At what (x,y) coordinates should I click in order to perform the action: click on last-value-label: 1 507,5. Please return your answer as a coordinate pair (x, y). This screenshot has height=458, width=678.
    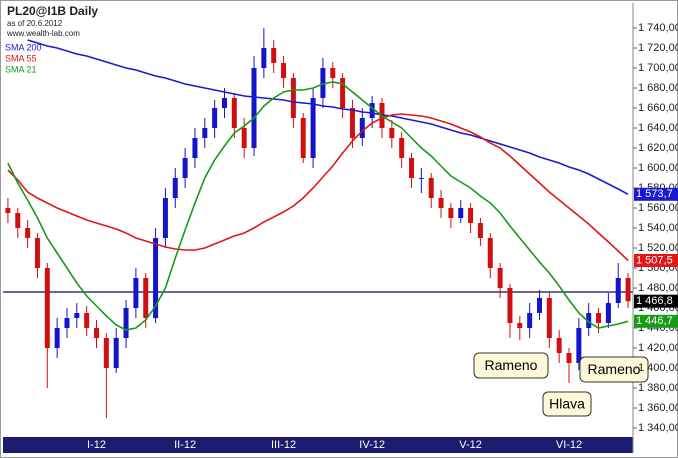
    Looking at the image, I should click on (654, 260).